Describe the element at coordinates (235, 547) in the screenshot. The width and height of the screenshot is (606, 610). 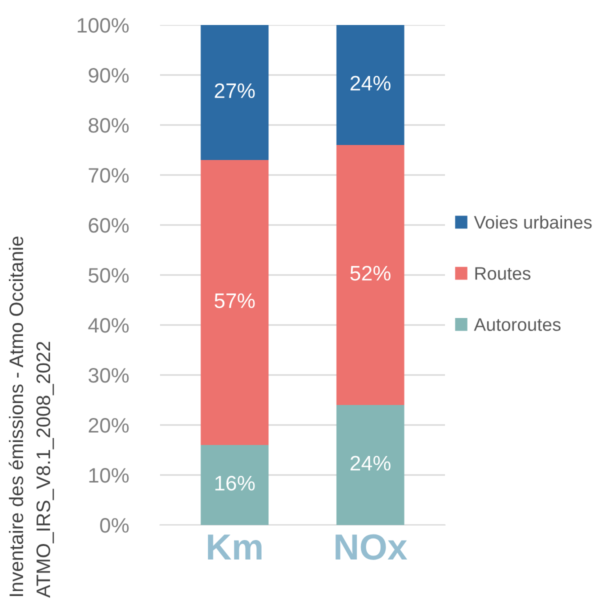
I see `x-tick-label: Km` at that location.